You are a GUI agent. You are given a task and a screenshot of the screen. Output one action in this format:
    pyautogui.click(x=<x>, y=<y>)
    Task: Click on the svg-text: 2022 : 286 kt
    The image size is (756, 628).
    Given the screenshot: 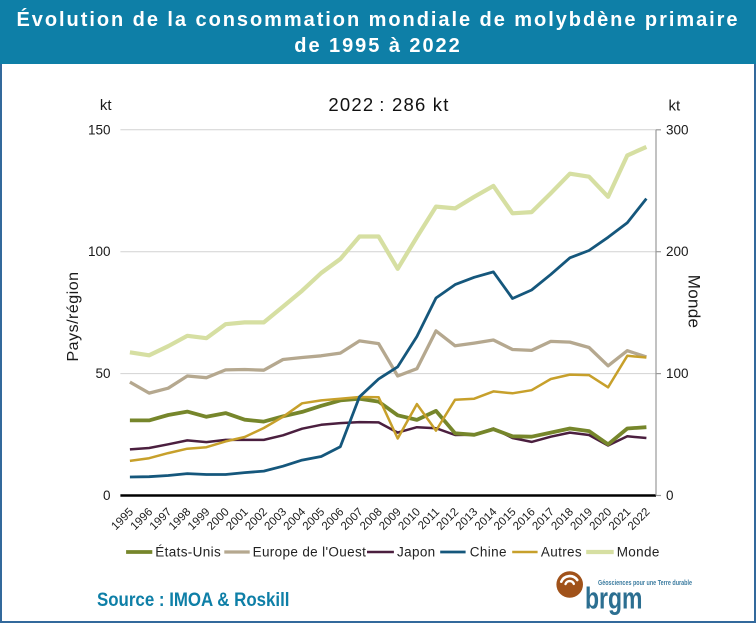 What is the action you would take?
    pyautogui.click(x=388, y=104)
    